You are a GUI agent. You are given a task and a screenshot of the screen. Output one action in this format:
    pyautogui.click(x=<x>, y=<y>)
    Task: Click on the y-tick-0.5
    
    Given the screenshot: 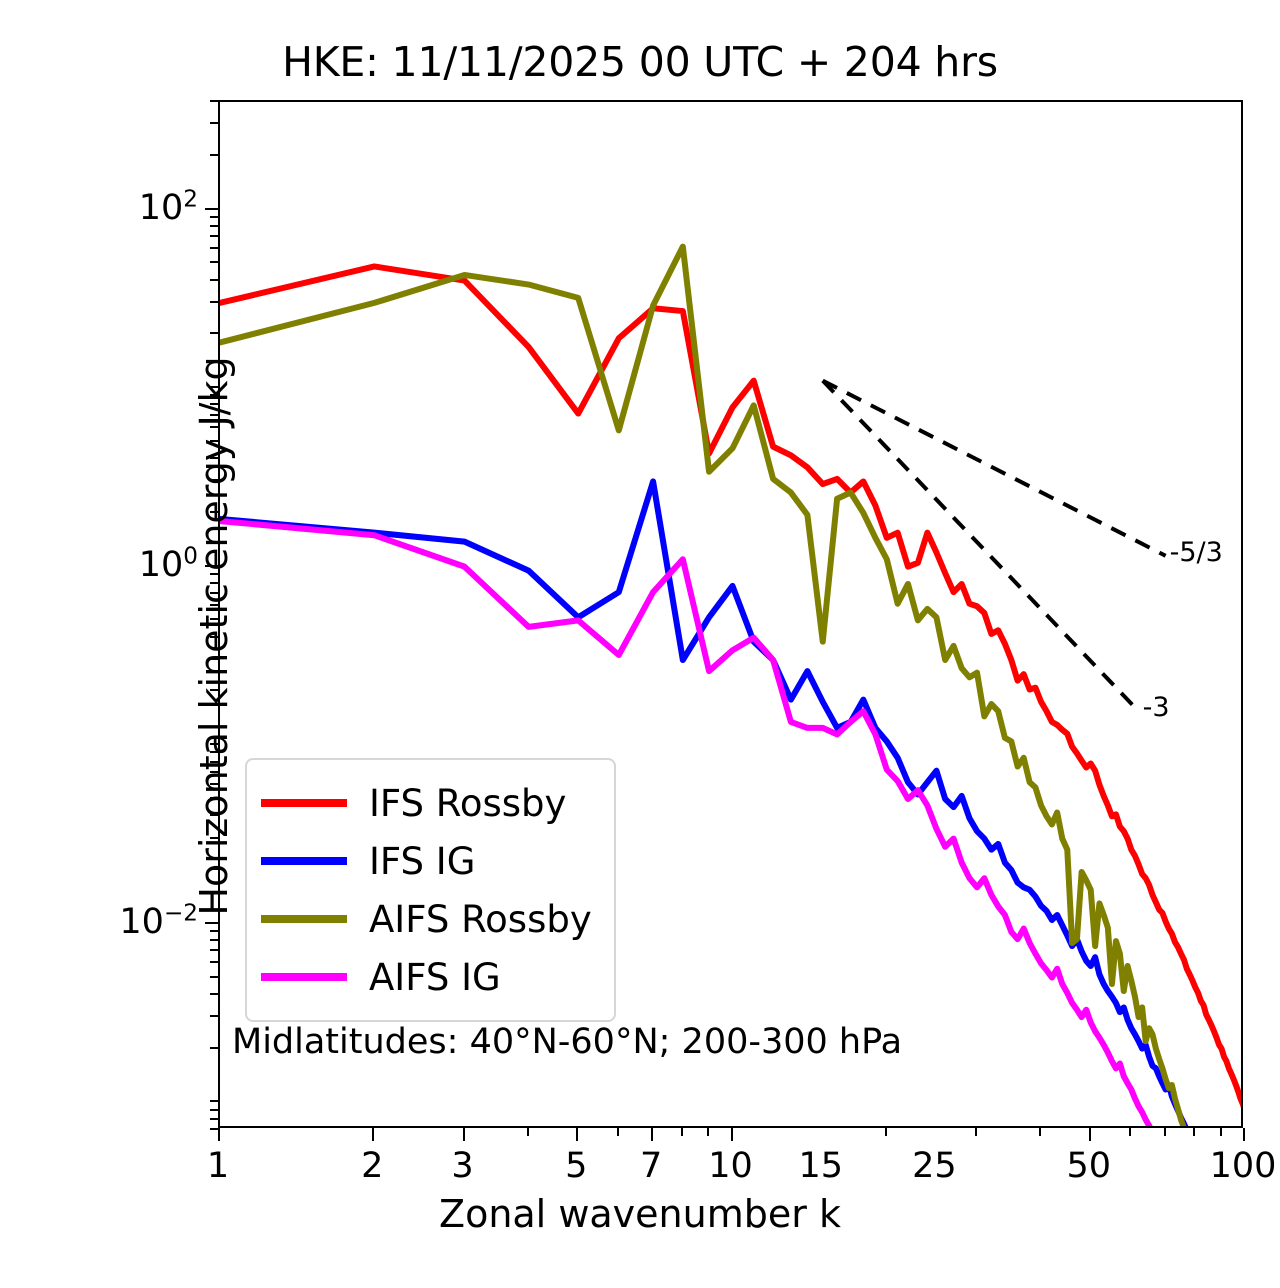 What is the action you would take?
    pyautogui.click(x=214, y=619)
    